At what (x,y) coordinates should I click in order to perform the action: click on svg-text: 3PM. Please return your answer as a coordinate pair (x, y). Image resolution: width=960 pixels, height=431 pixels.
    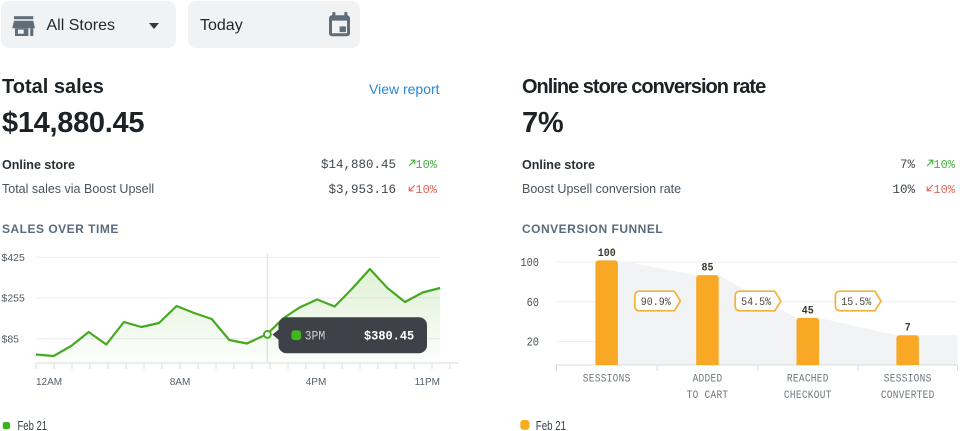
    Looking at the image, I should click on (315, 336).